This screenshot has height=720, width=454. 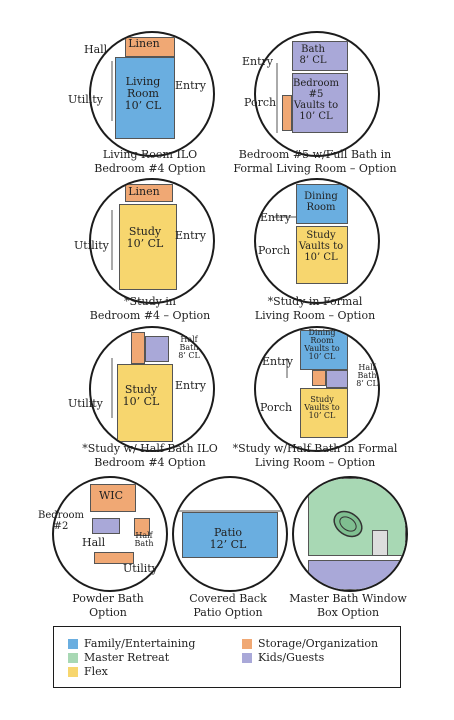 I want to click on caption-line: *Study w/Half Bath in Formal, so click(x=315, y=448).